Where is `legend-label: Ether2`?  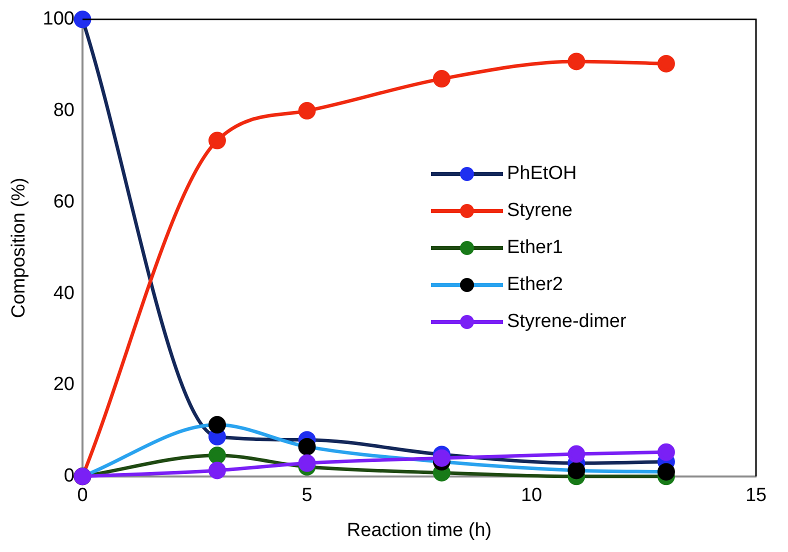 legend-label: Ether2 is located at coordinates (535, 285).